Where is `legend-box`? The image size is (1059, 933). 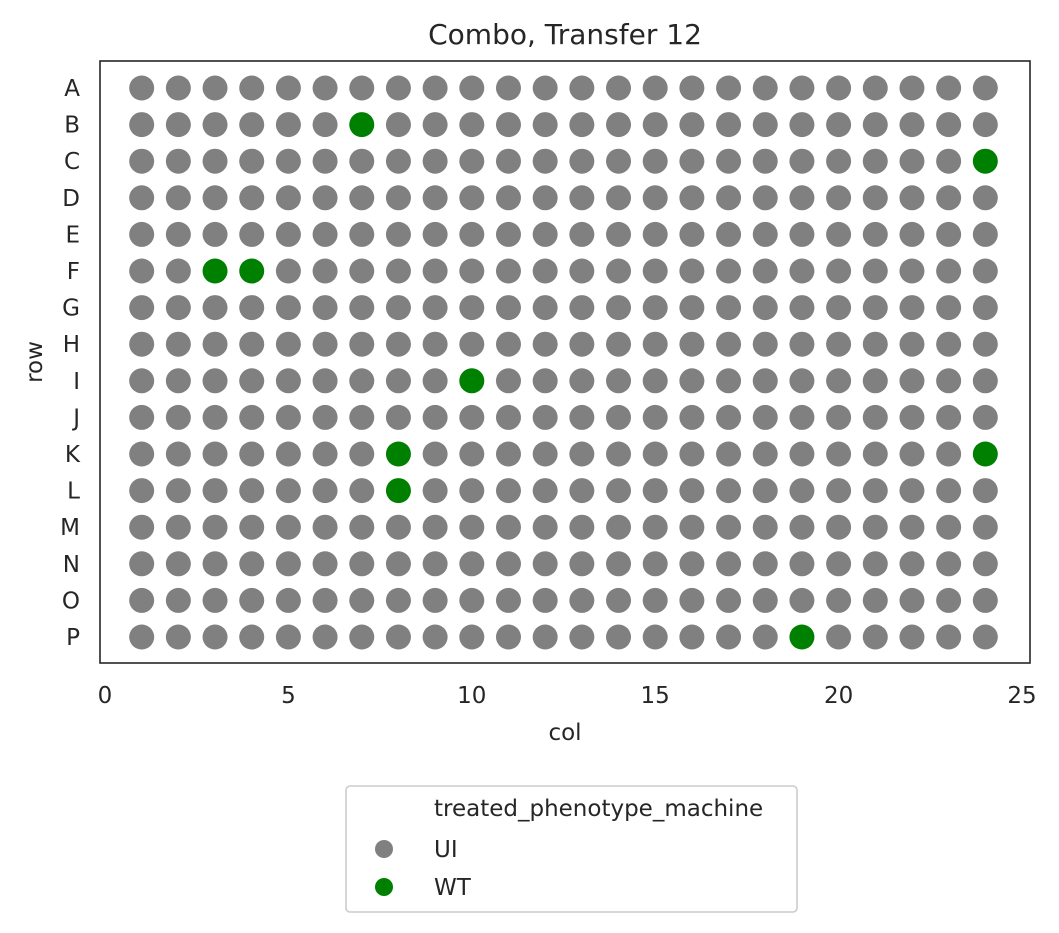 legend-box is located at coordinates (571, 849).